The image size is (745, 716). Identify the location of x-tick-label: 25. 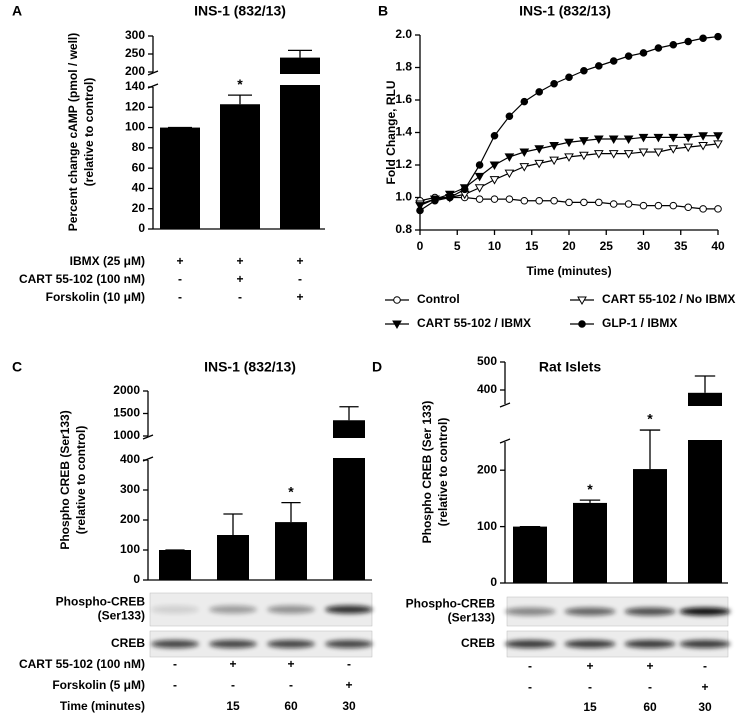
(607, 246).